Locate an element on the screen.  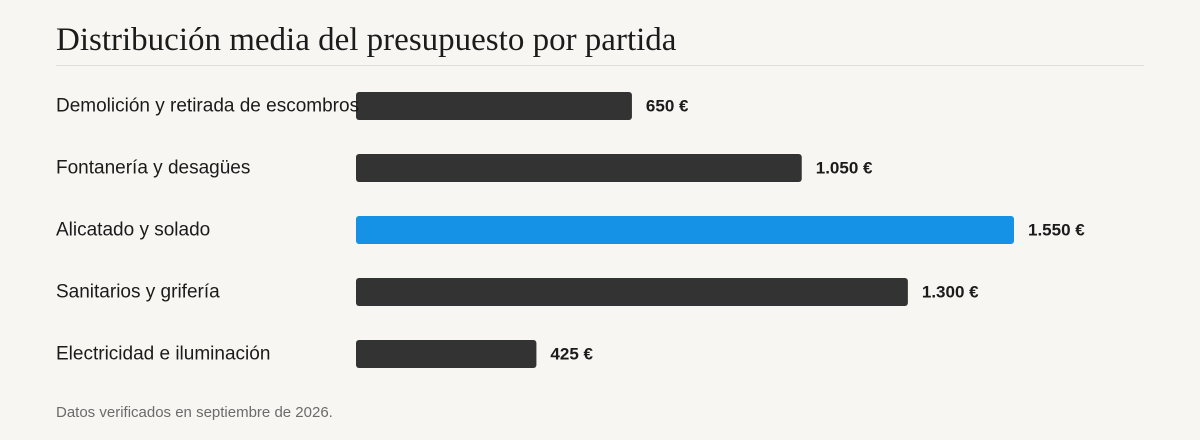
category-label-5: Electricidad e iluminación is located at coordinates (163, 354).